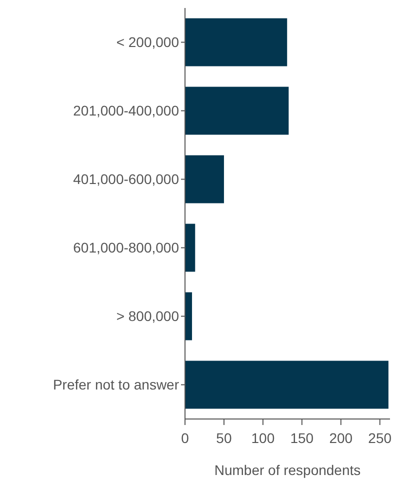 Image resolution: width=406 pixels, height=495 pixels. I want to click on x-tick-label: 50, so click(224, 438).